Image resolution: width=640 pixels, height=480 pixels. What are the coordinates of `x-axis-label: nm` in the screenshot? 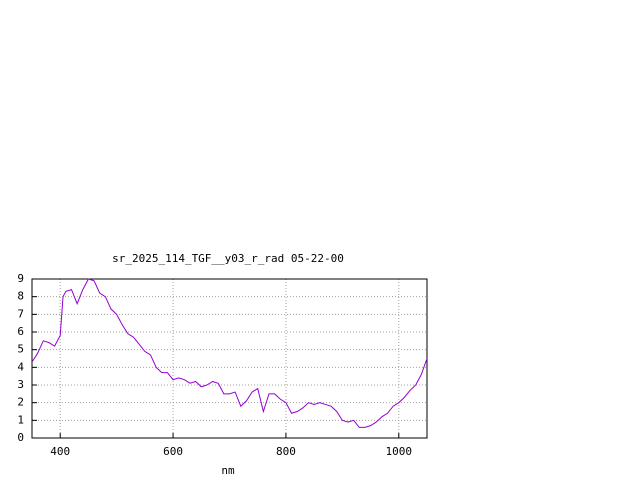 It's located at (228, 470).